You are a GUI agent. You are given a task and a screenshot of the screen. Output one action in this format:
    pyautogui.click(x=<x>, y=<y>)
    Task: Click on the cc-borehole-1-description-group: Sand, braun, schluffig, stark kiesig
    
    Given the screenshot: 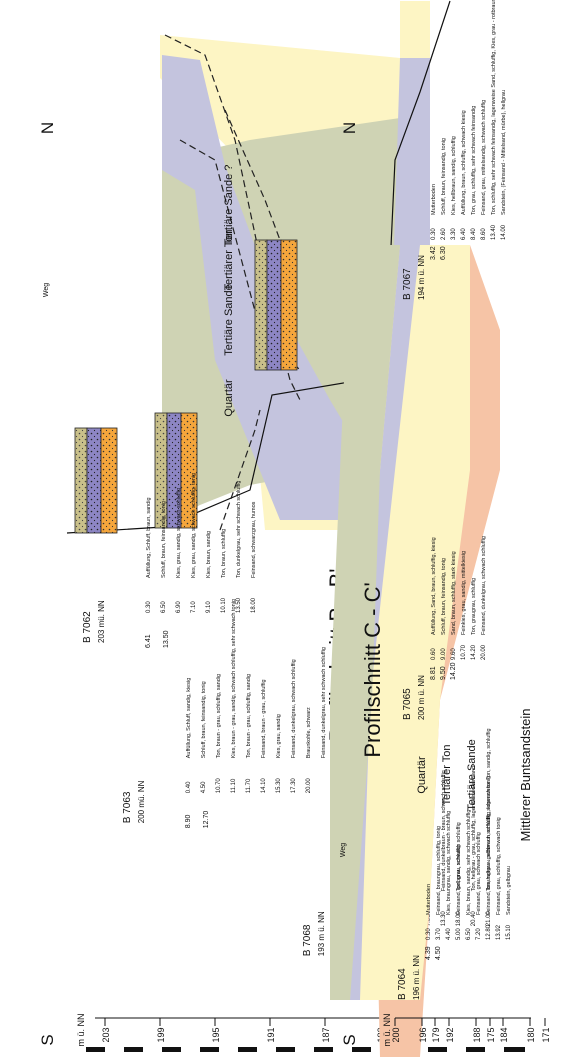 What is the action you would take?
    pyautogui.click(x=454, y=593)
    